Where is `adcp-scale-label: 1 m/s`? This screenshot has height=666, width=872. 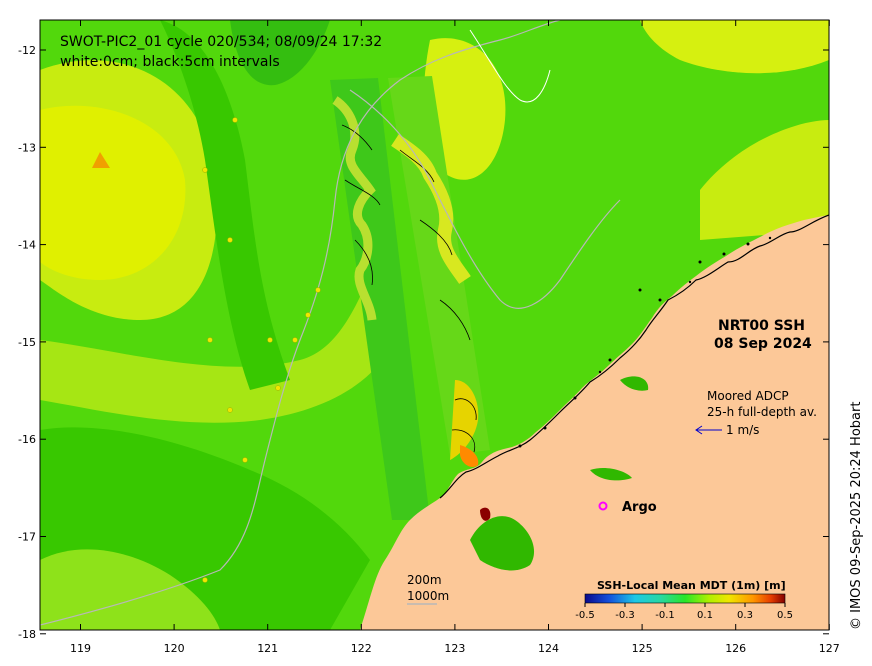 adcp-scale-label: 1 m/s is located at coordinates (742, 430).